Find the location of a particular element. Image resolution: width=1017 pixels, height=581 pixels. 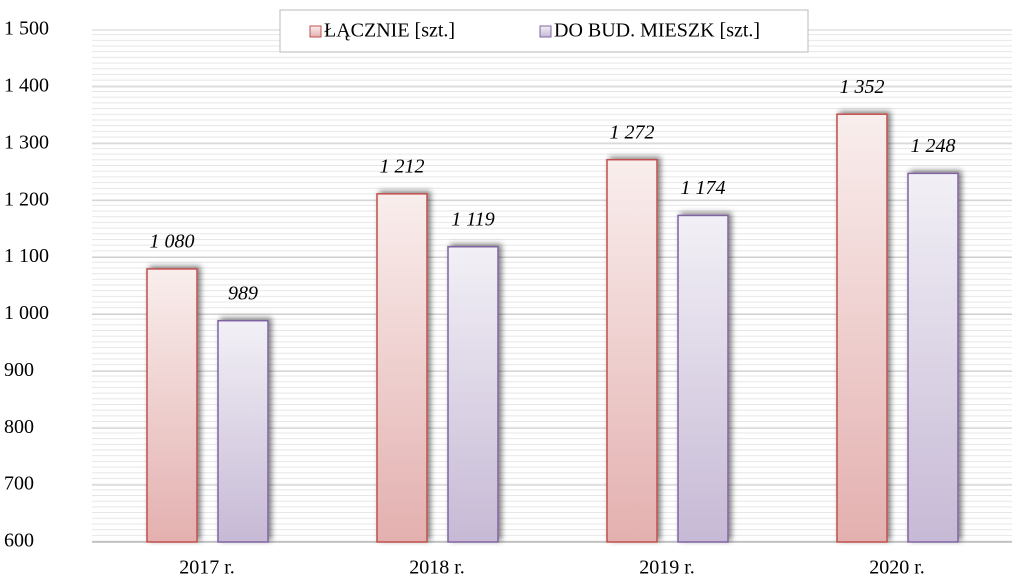

x-tick-label: 2018 r. is located at coordinates (437, 568).